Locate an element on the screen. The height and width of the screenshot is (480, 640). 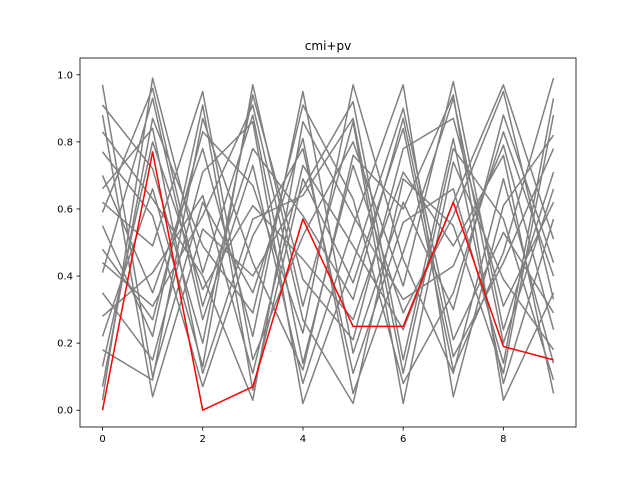
x-axis: 0 2 4 6 8 is located at coordinates (303, 436).